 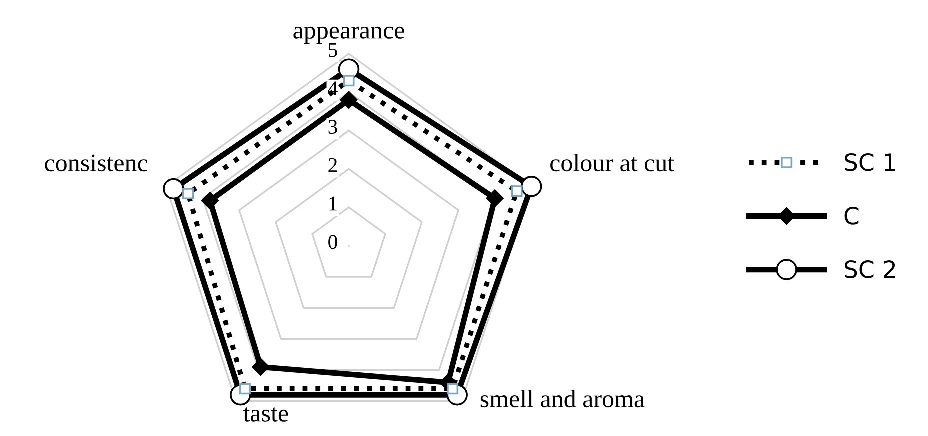 What do you see at coordinates (562, 399) in the screenshot?
I see `spoke-label: smell and aroma` at bounding box center [562, 399].